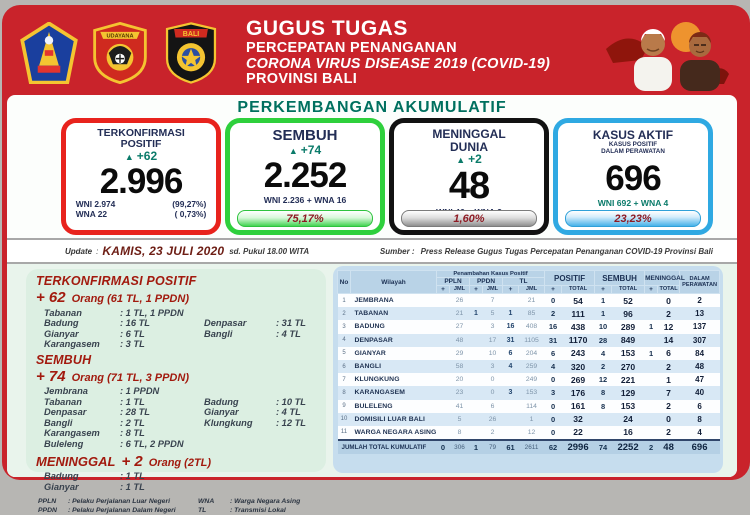  Describe the element at coordinates (628, 366) in the screenshot. I see `table-cell: 270` at that location.